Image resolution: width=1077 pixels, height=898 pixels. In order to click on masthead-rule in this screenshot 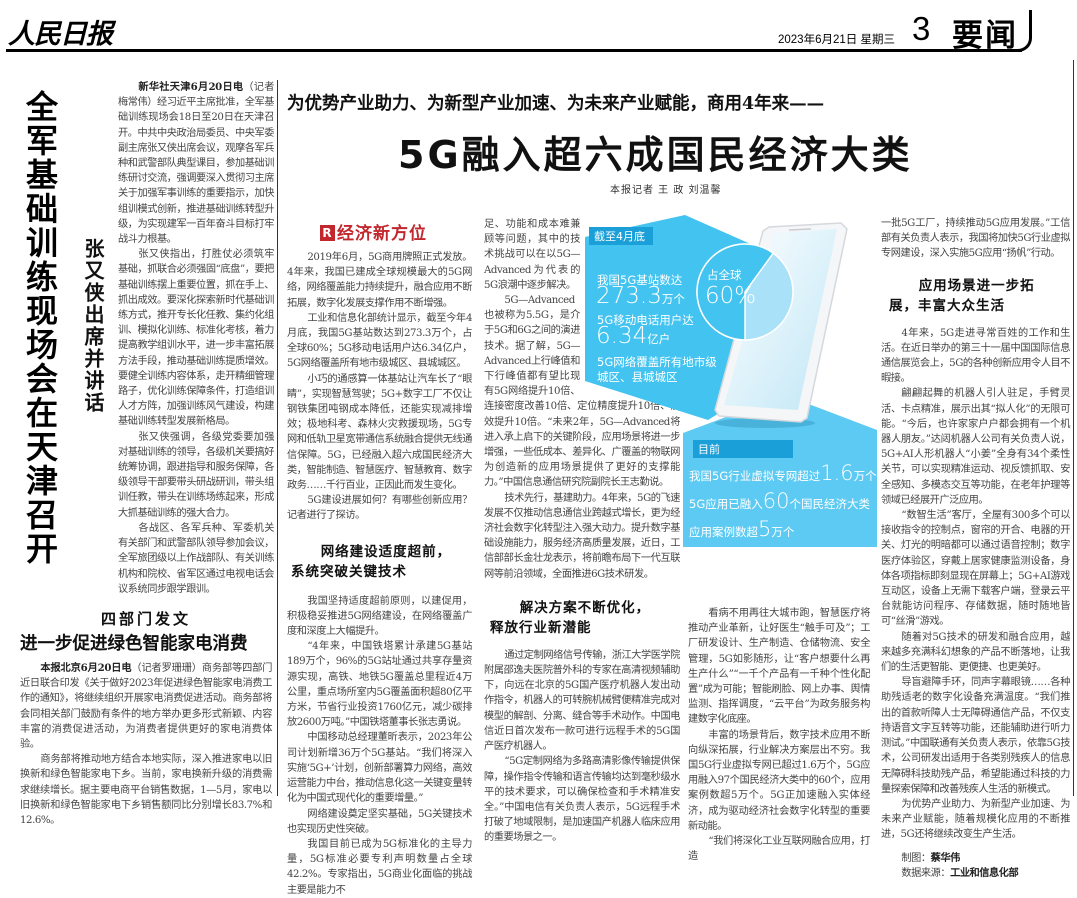, I will do `click(514, 50)`.